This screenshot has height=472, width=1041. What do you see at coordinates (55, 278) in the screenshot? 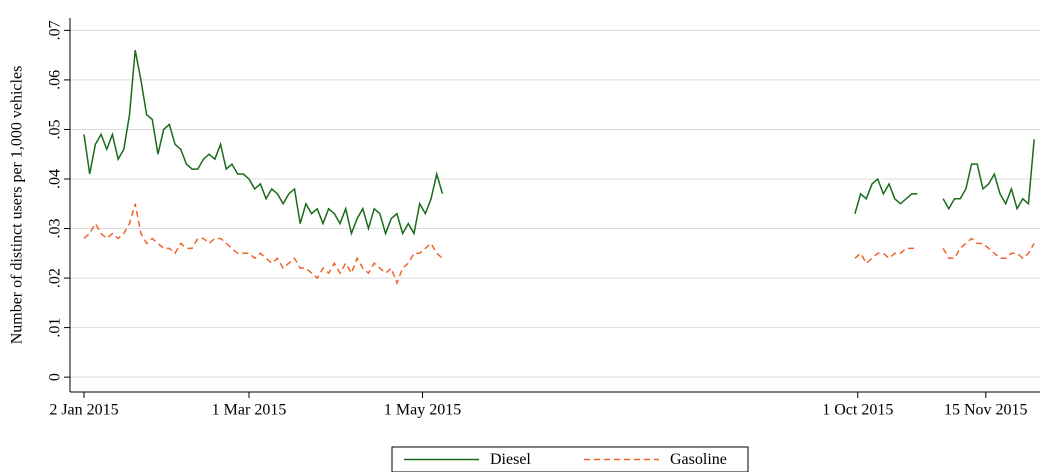
I see `y-tick-label: .02` at bounding box center [55, 278].